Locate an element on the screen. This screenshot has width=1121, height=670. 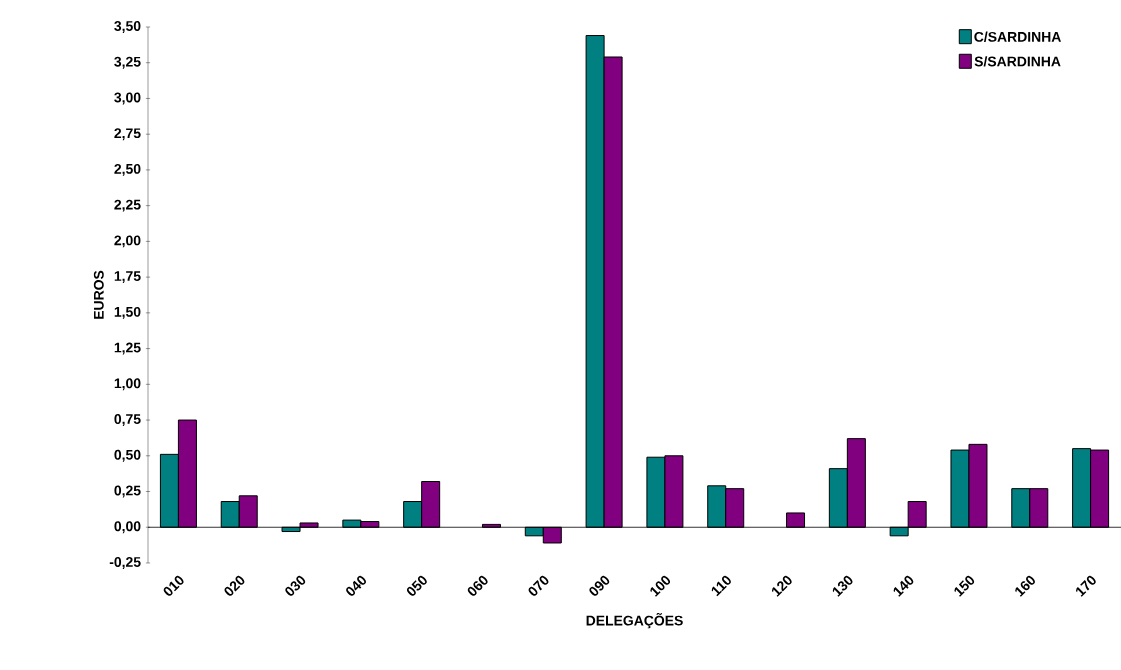
x-tick-label: 130 is located at coordinates (842, 586).